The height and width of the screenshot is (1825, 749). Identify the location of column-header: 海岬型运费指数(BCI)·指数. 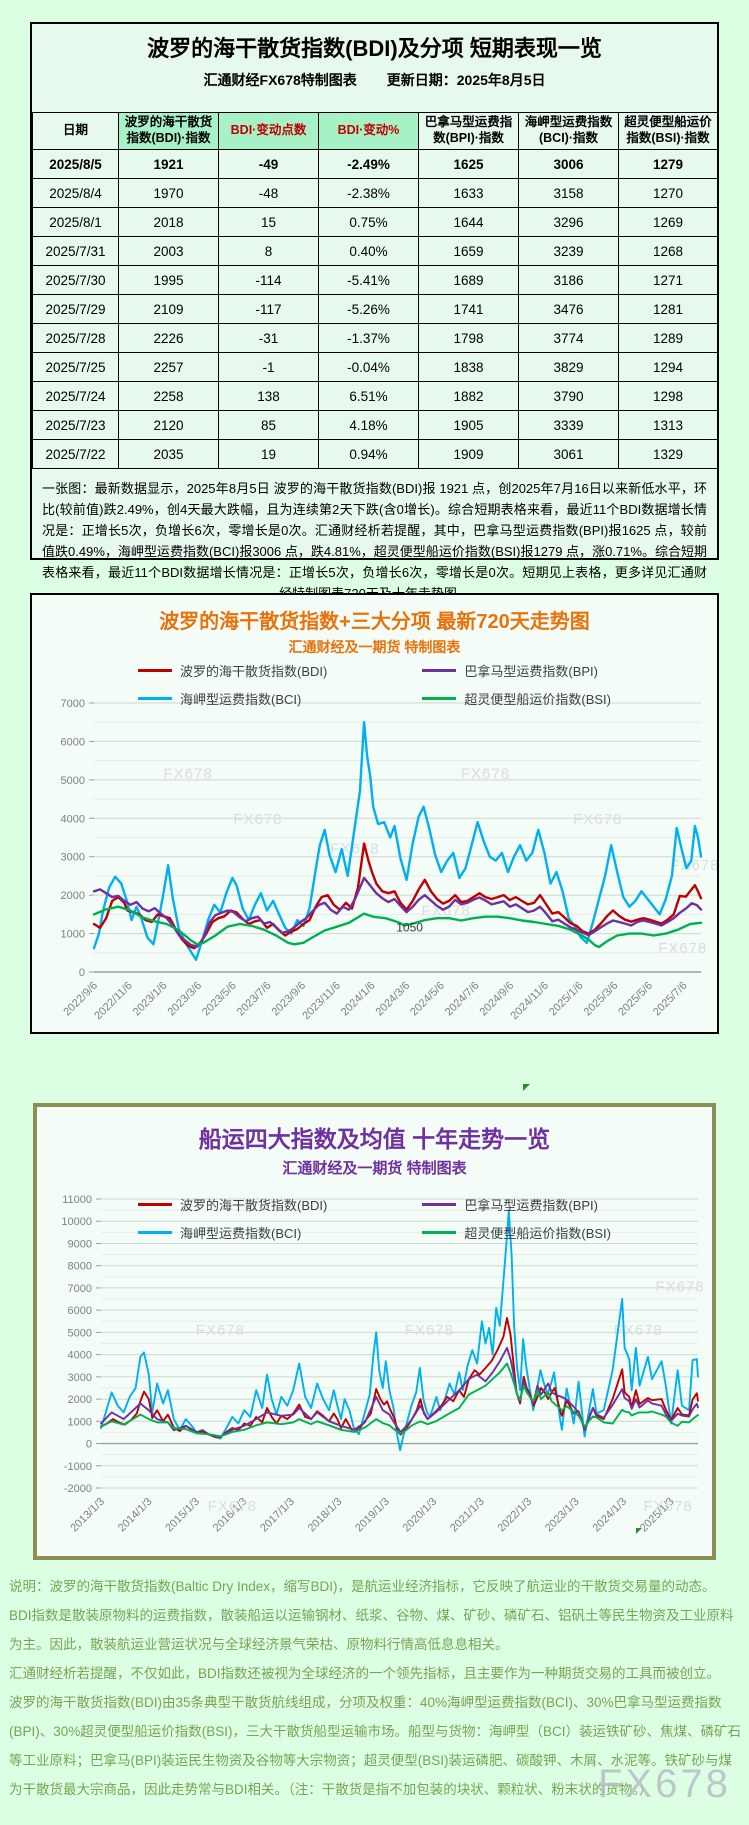
(568, 131).